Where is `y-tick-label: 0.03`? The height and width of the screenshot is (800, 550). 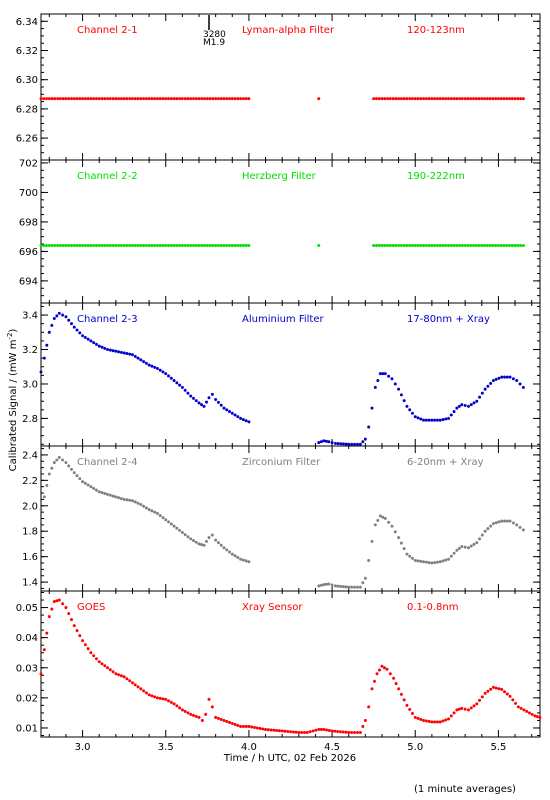 y-tick-label: 0.03 is located at coordinates (27, 668).